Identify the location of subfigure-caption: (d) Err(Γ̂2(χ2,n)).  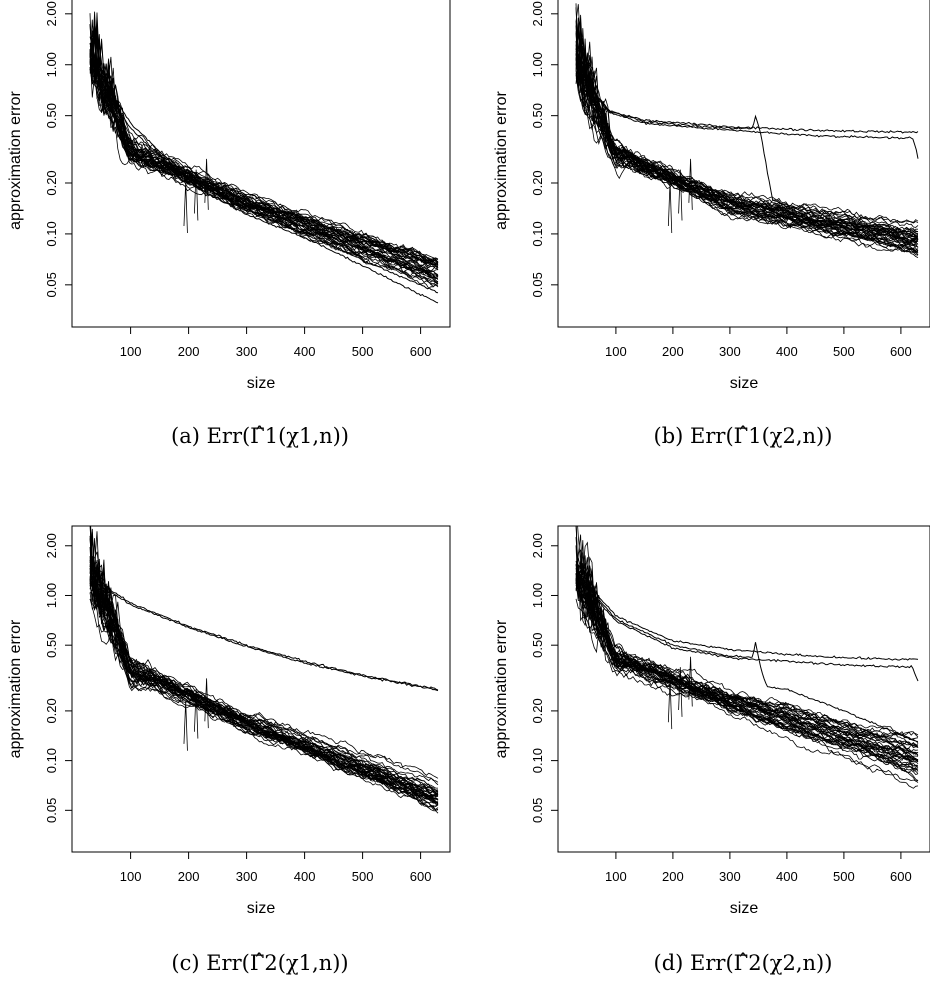
(743, 963).